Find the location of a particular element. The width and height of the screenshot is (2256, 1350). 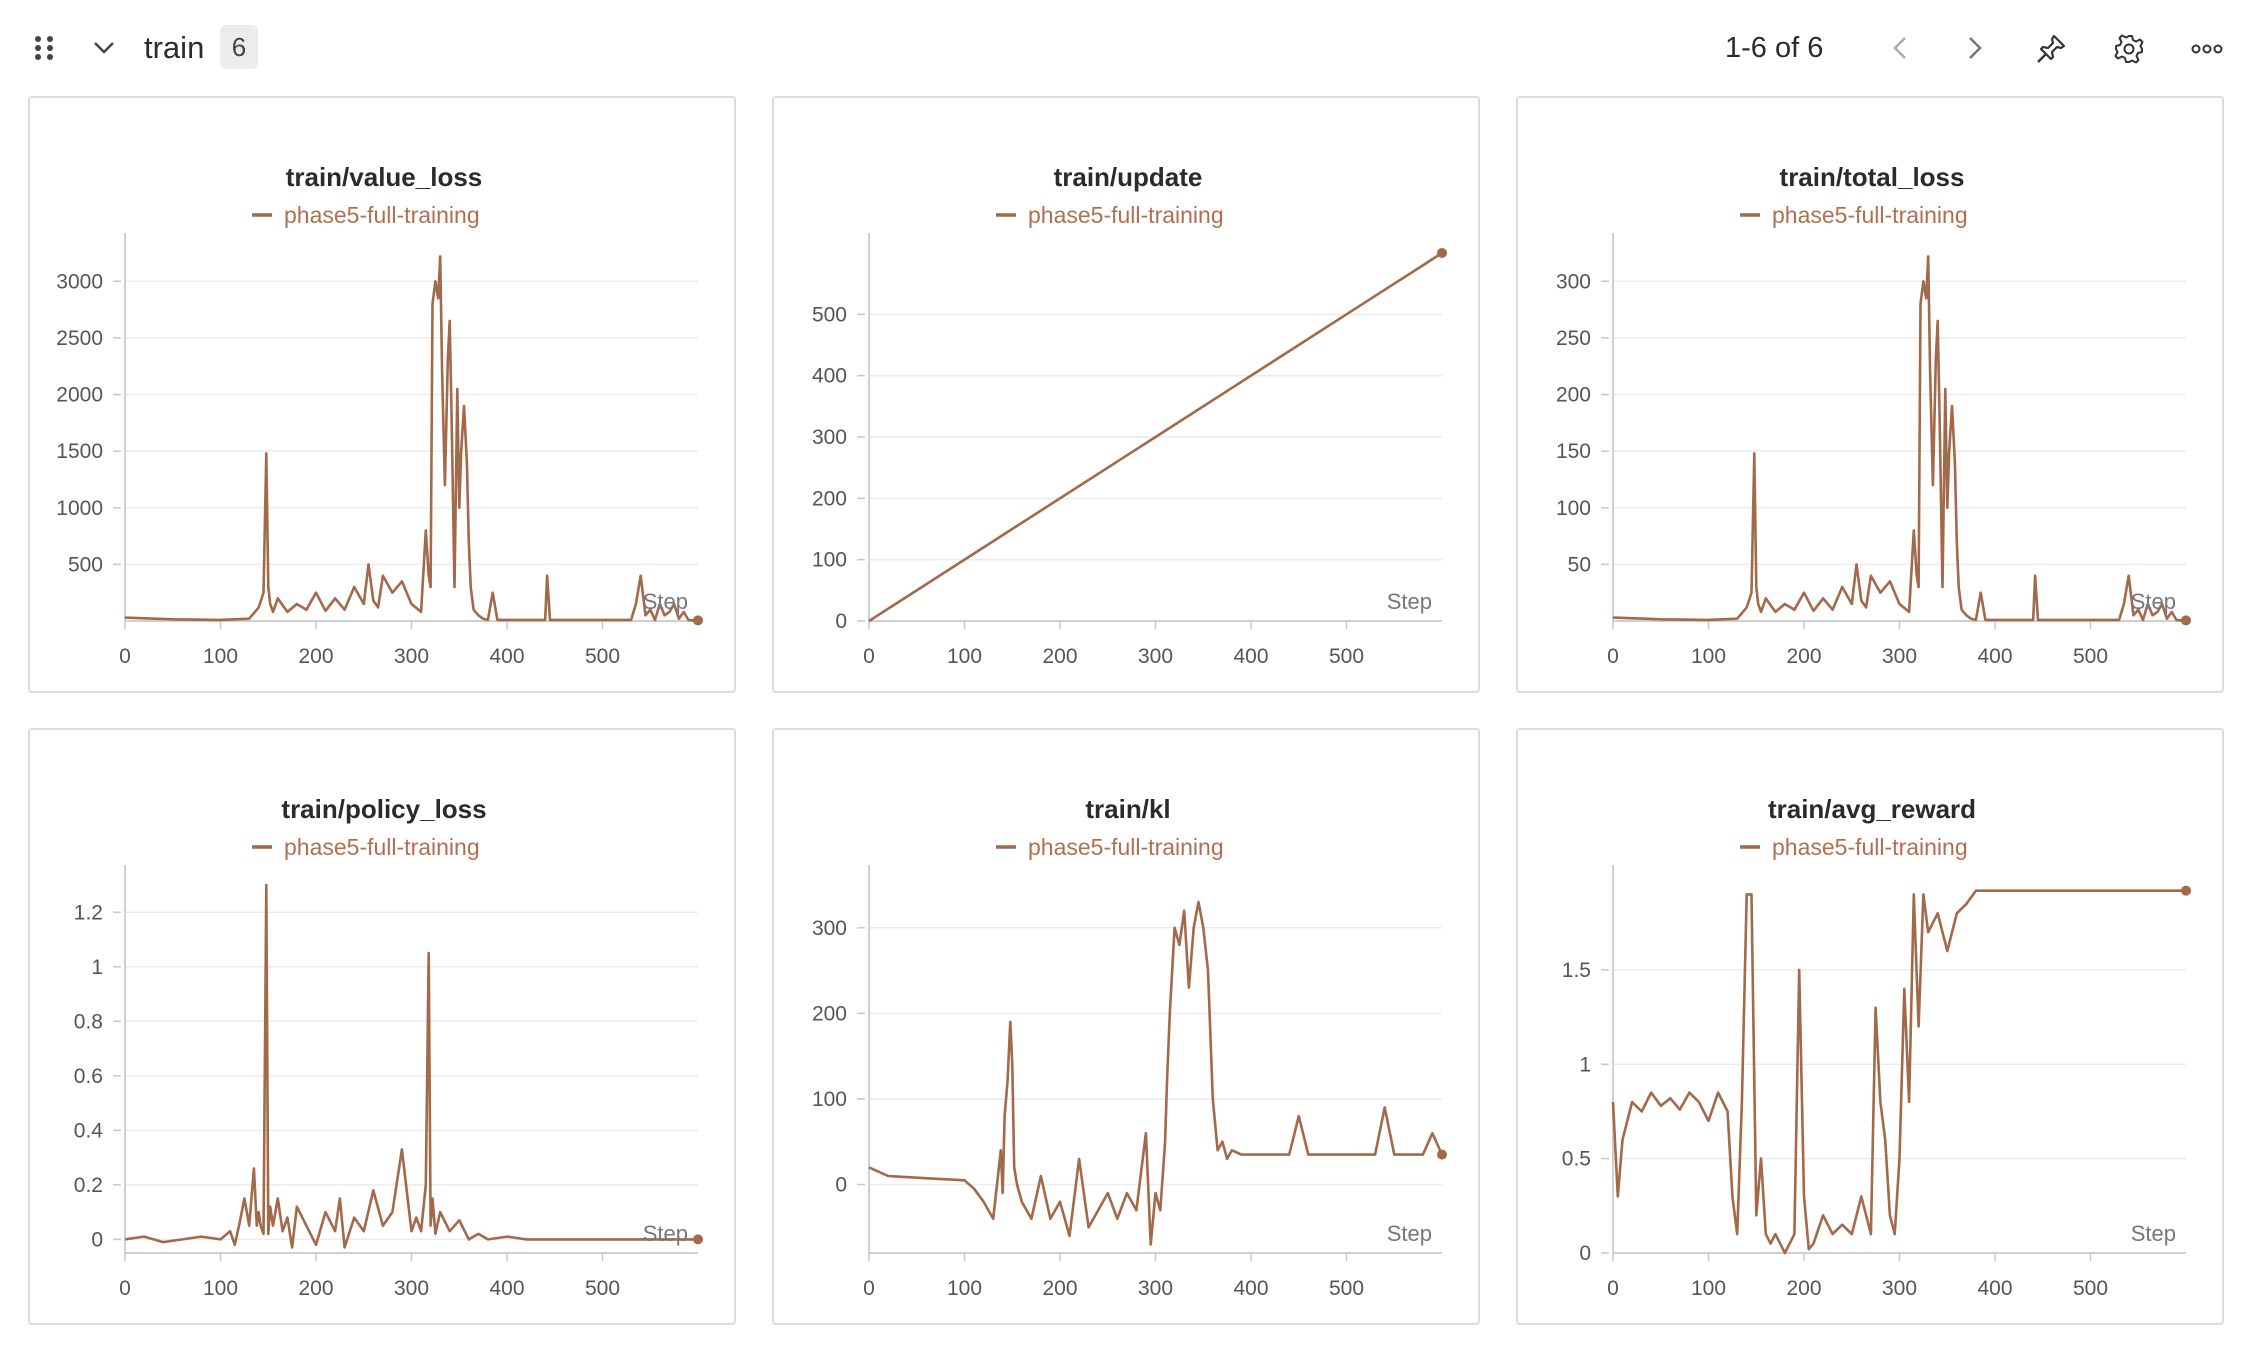

y-tick-label: 0.5 is located at coordinates (1576, 1159).